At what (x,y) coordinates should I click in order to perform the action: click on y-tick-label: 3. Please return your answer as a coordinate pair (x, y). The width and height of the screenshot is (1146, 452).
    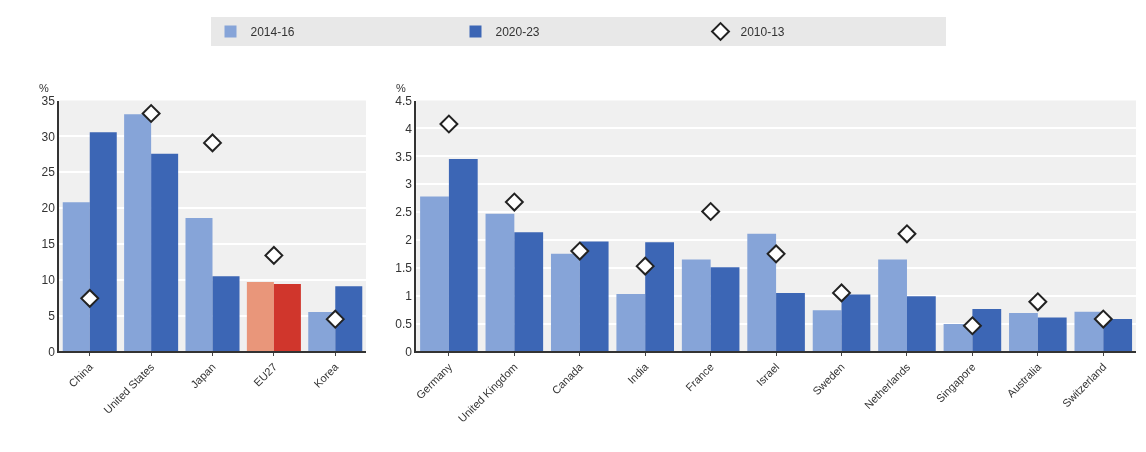
    Looking at the image, I should click on (409, 184).